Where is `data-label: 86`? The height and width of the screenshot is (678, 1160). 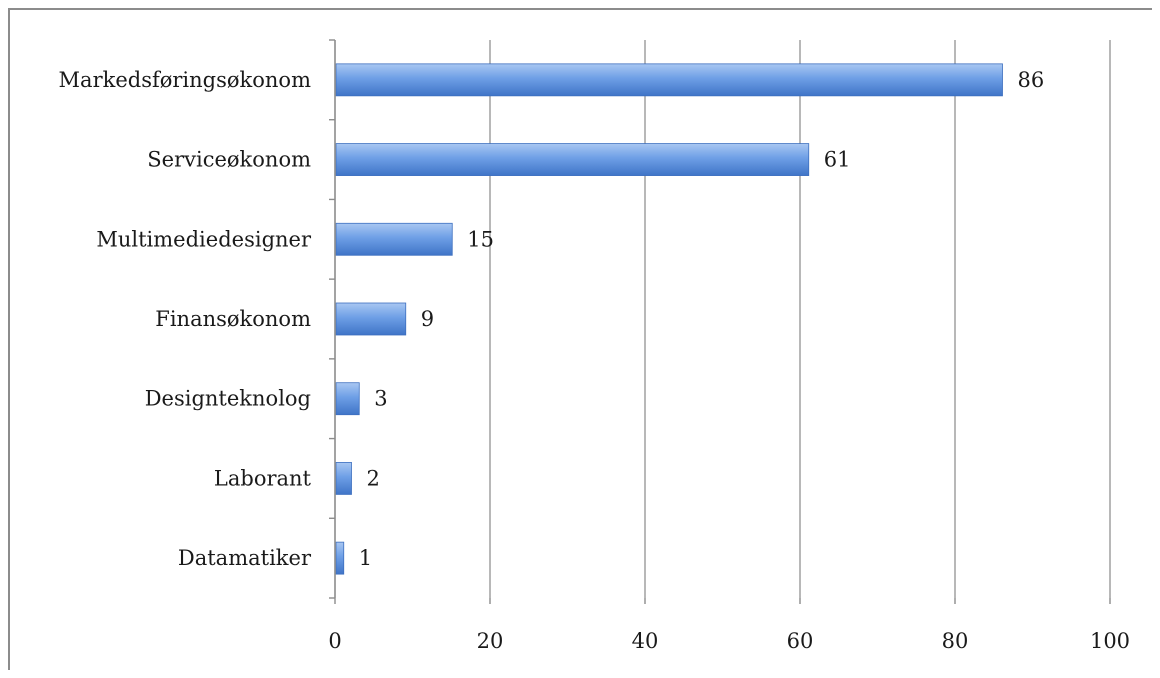 data-label: 86 is located at coordinates (1031, 80).